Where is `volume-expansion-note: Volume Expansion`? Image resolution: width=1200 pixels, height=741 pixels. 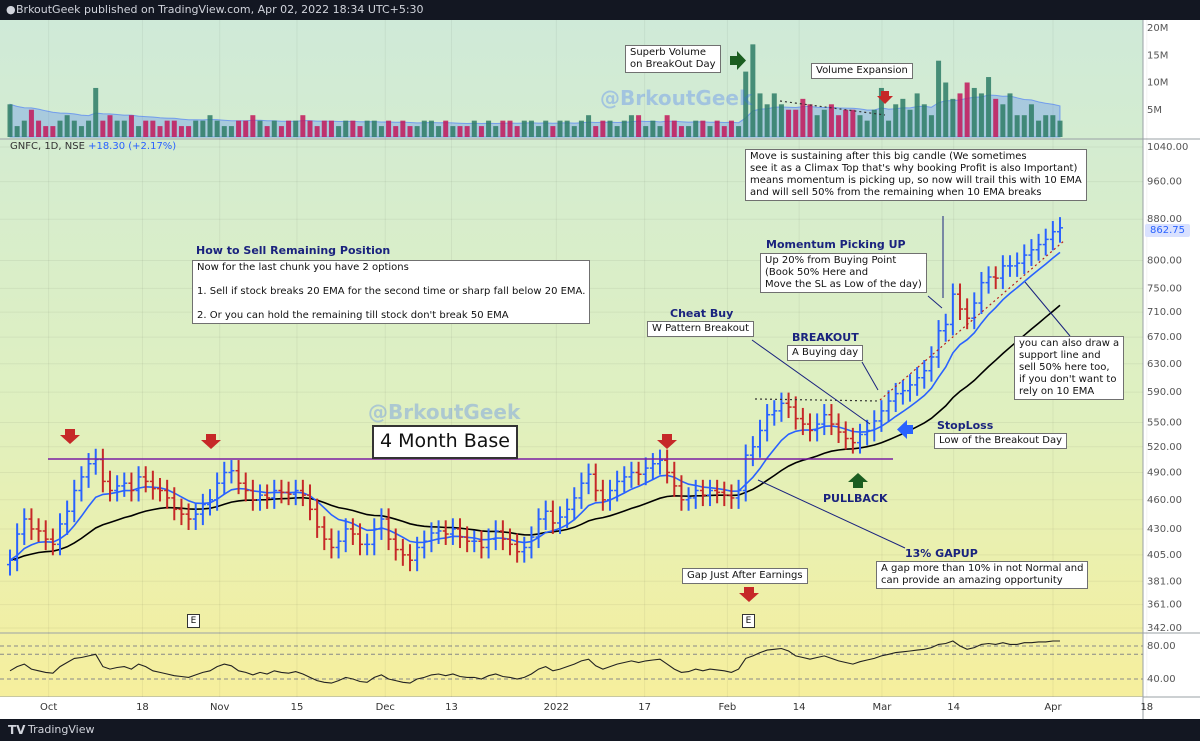 volume-expansion-note: Volume Expansion is located at coordinates (862, 71).